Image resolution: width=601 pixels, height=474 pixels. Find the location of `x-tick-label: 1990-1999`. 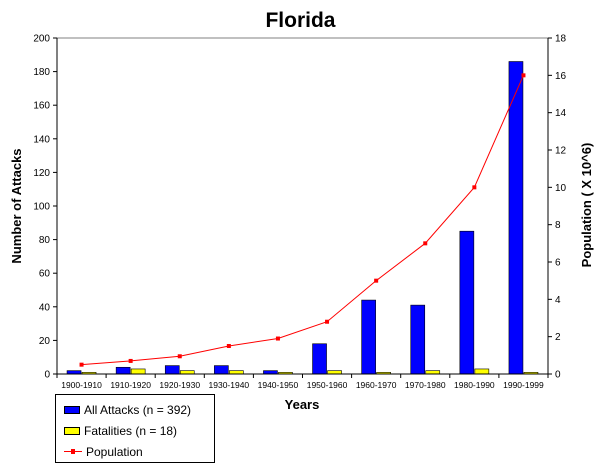

x-tick-label: 1990-1999 is located at coordinates (523, 385).